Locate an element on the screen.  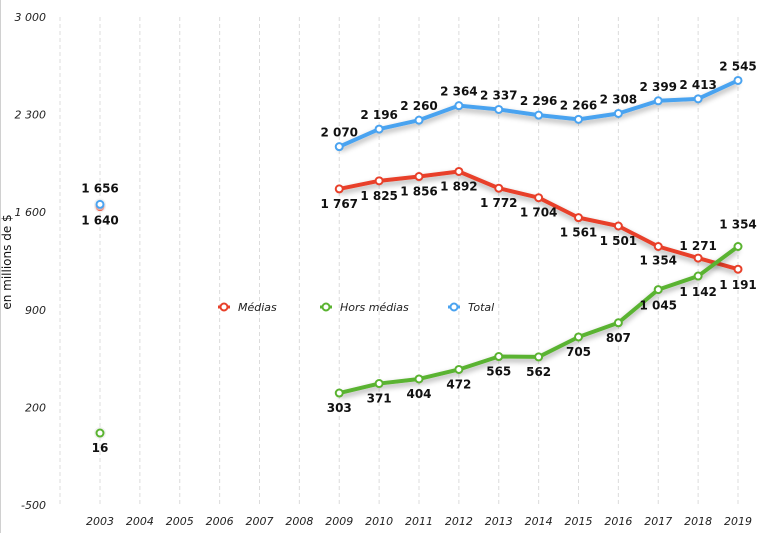
y-tick-label: 200 is located at coordinates (35, 407).